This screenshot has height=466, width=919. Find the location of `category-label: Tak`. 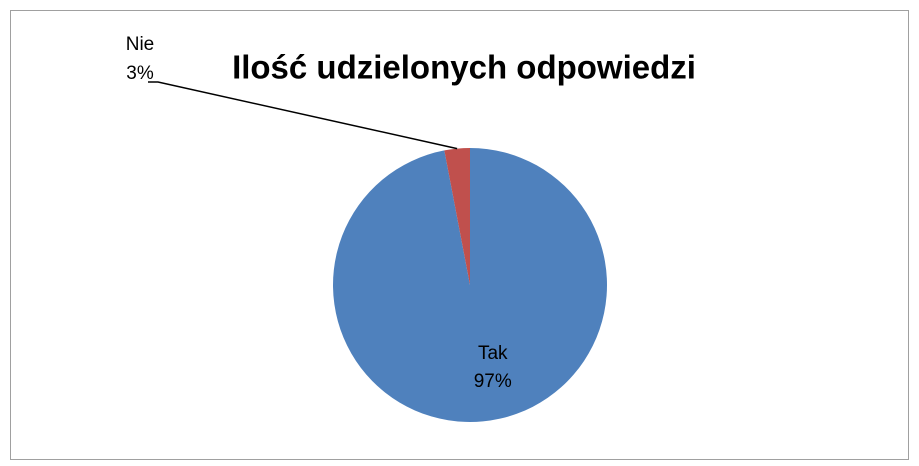

category-label: Tak is located at coordinates (493, 353).